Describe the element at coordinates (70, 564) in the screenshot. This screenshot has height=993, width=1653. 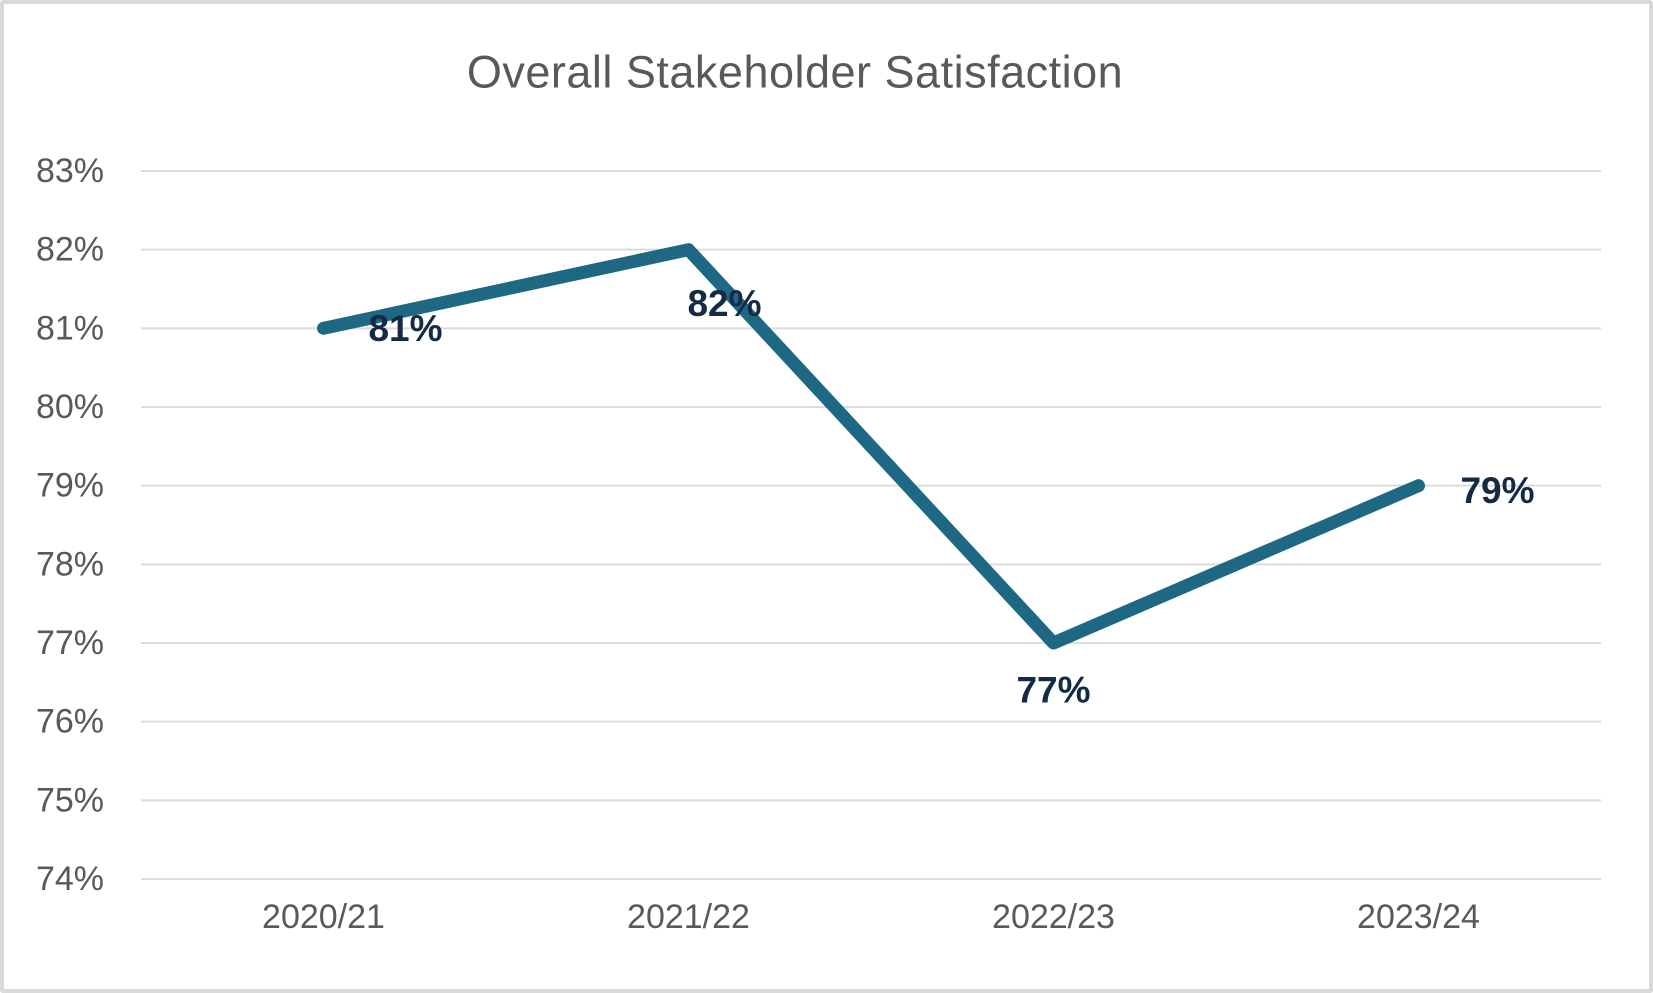
I see `y-tick-label: 78%` at that location.